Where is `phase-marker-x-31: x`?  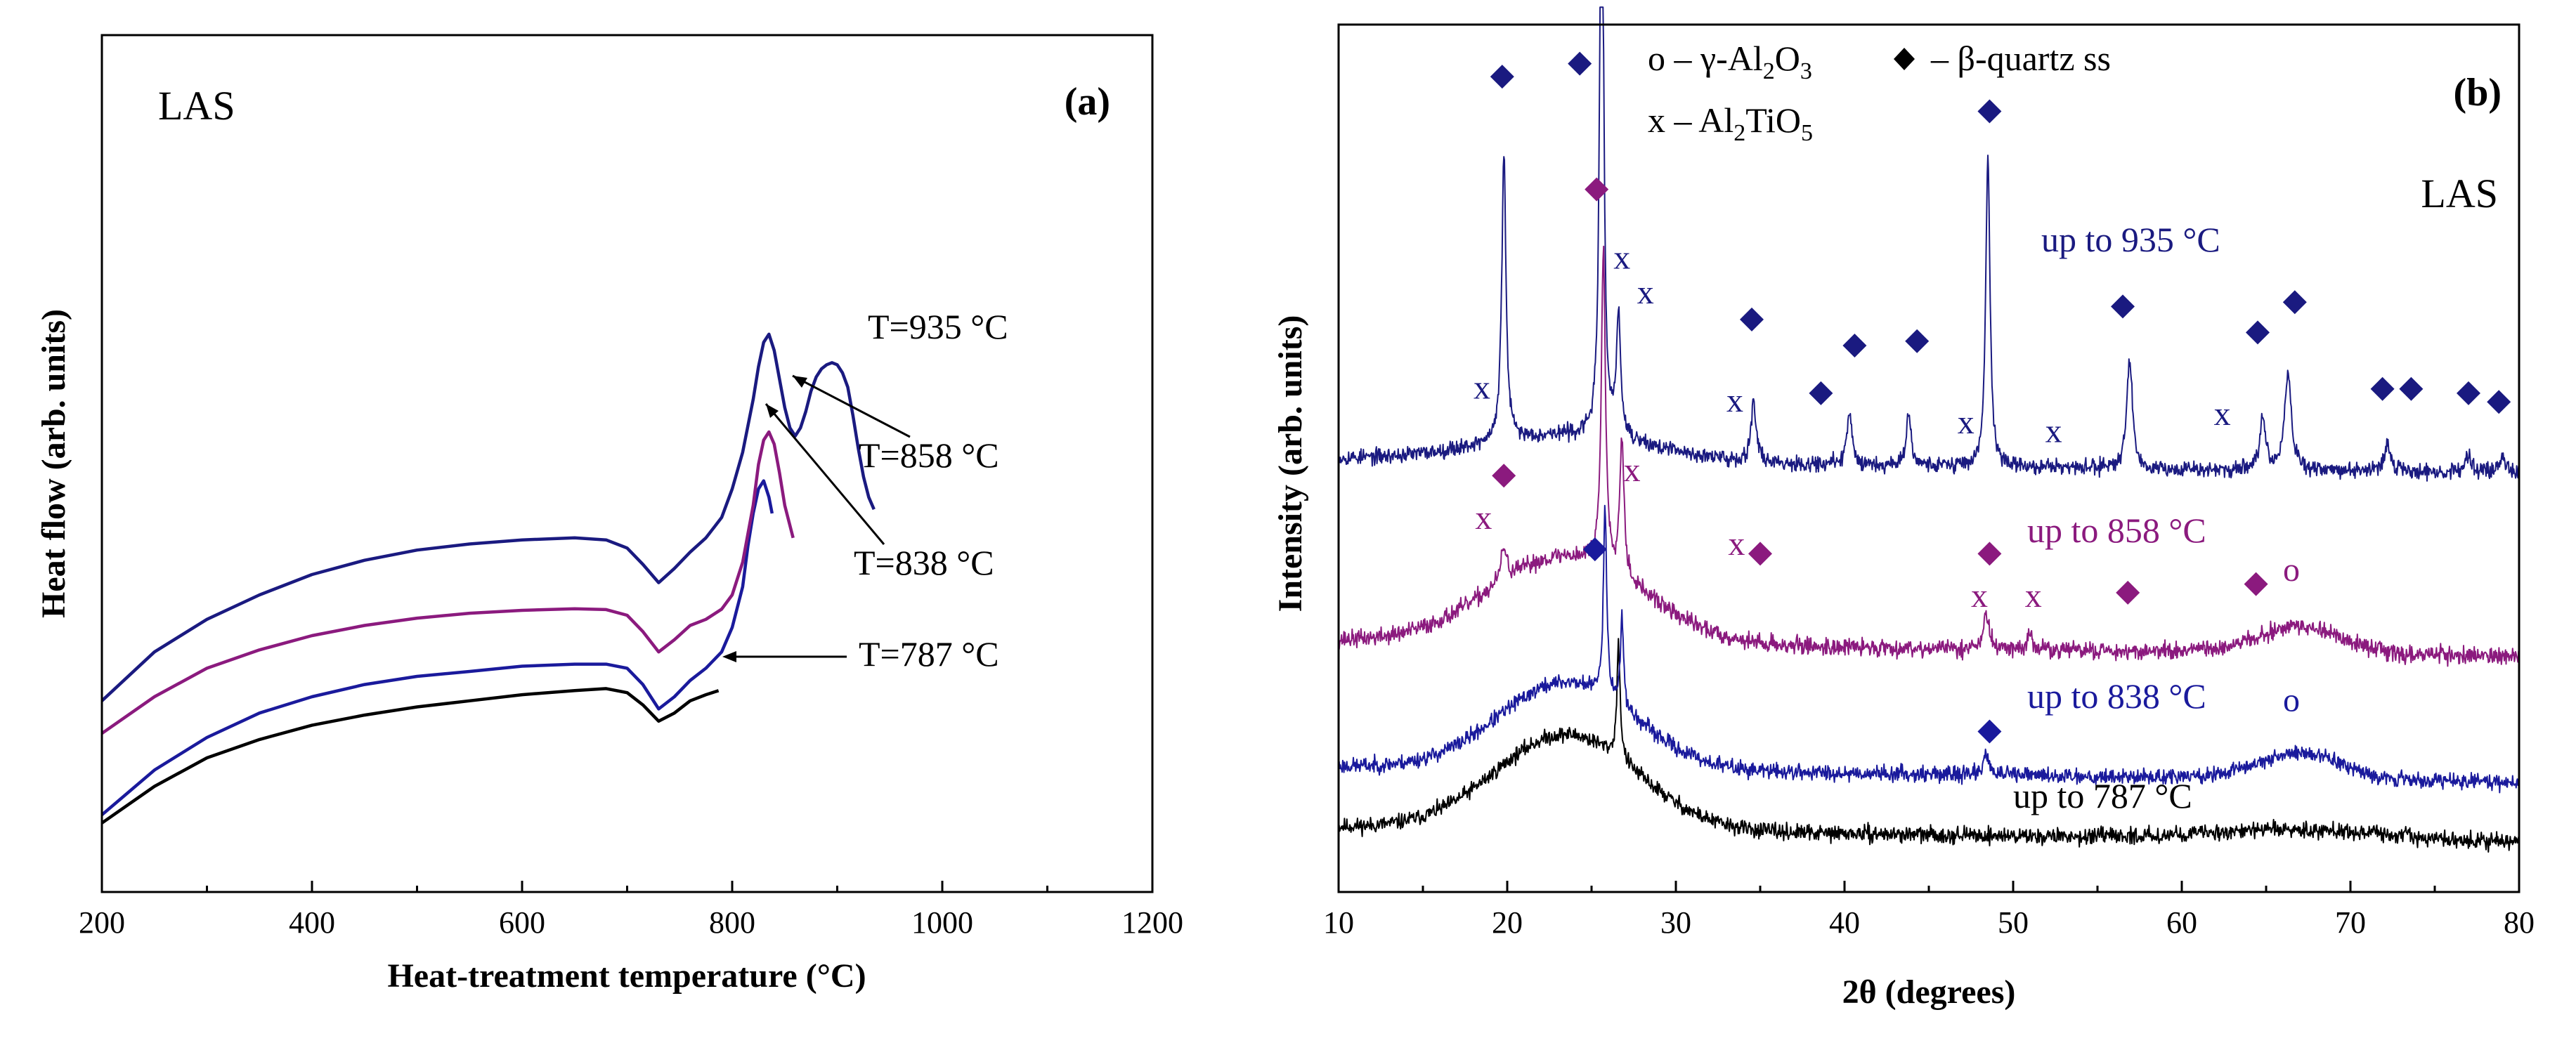
phase-marker-x-31: x is located at coordinates (1736, 544).